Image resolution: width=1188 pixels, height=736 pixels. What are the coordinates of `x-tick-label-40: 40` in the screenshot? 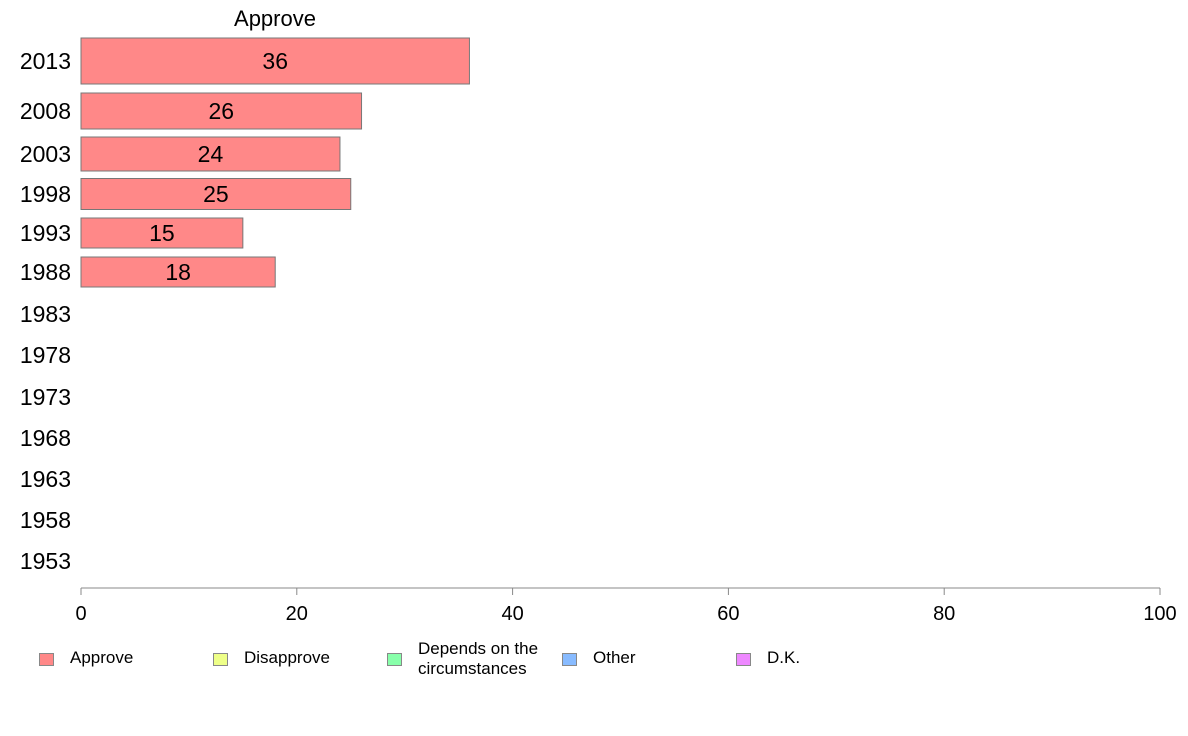 It's located at (512, 614).